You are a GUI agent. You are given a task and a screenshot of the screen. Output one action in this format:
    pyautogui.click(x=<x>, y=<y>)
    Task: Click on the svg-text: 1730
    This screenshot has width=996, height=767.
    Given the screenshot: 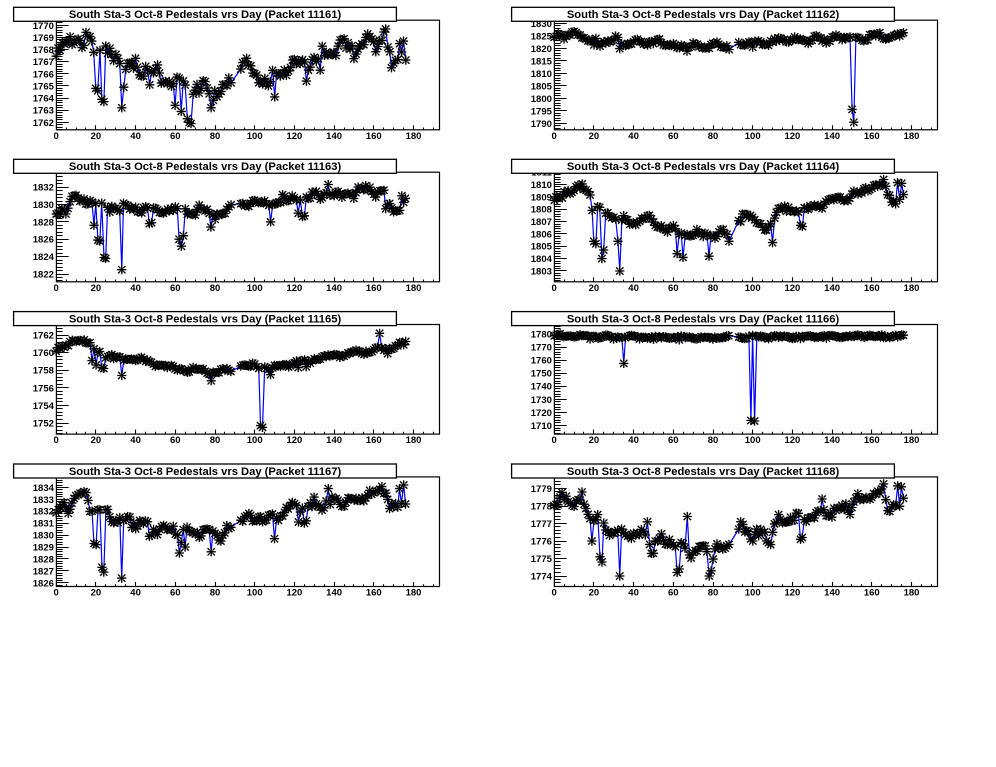 What is the action you would take?
    pyautogui.click(x=541, y=400)
    